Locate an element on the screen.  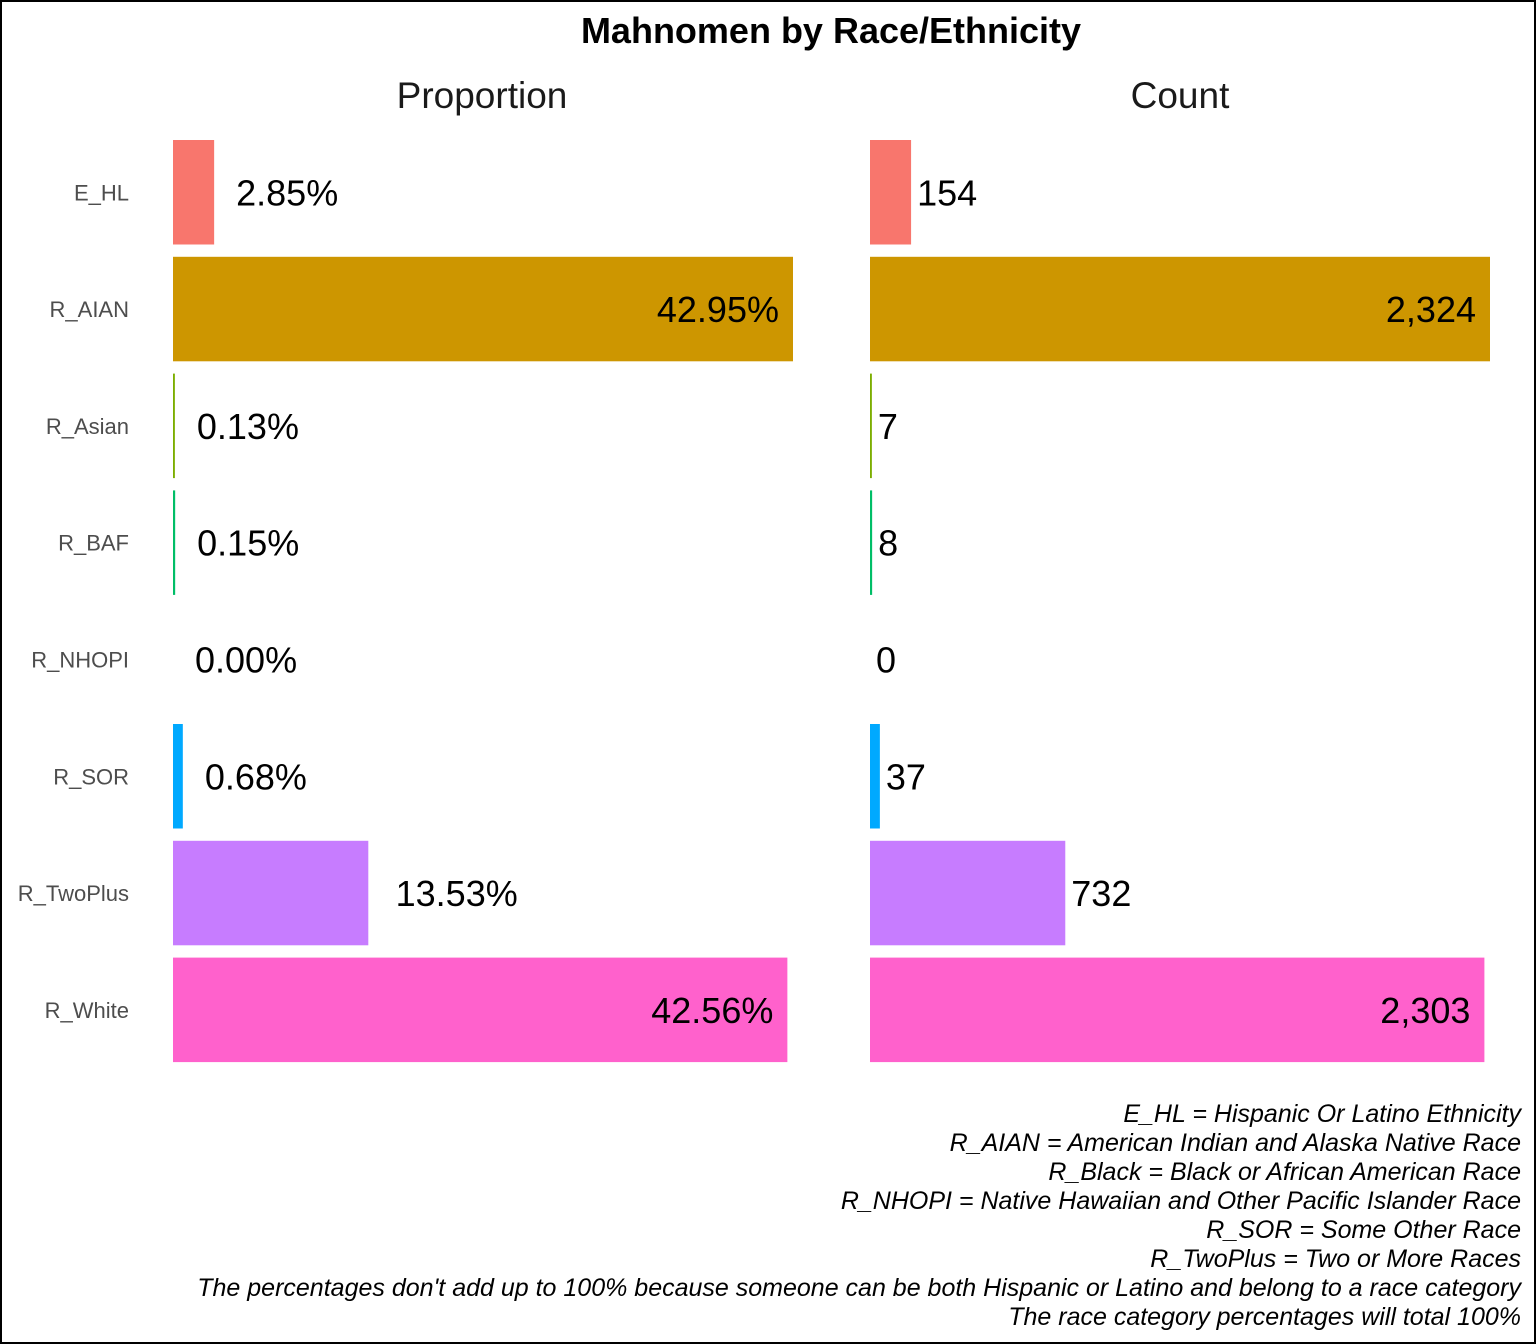
value-label-proportion-r-aian: 42.95% is located at coordinates (718, 309).